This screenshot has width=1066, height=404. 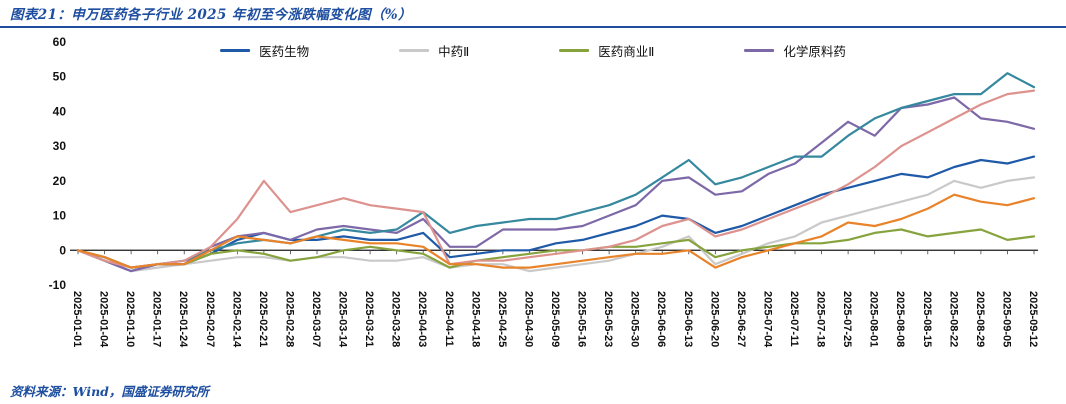 I want to click on figure-header: 图表21：申万医药各子行业 2025 年初至今涨跌幅变化图（%）, so click(x=533, y=14).